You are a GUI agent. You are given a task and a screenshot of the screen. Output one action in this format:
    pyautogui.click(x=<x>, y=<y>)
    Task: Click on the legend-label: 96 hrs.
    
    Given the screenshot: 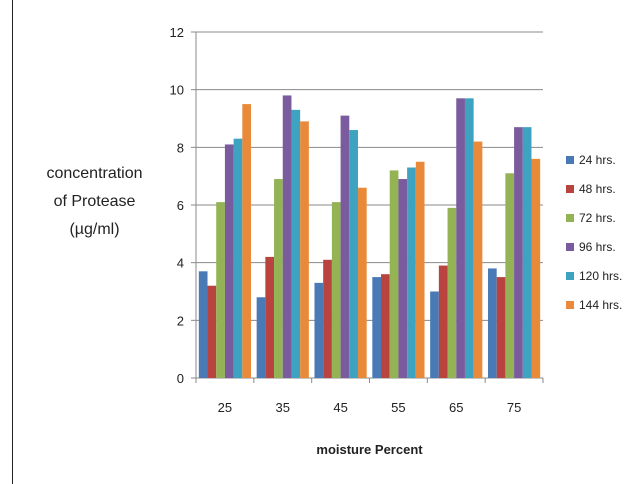 What is the action you would take?
    pyautogui.click(x=597, y=247)
    